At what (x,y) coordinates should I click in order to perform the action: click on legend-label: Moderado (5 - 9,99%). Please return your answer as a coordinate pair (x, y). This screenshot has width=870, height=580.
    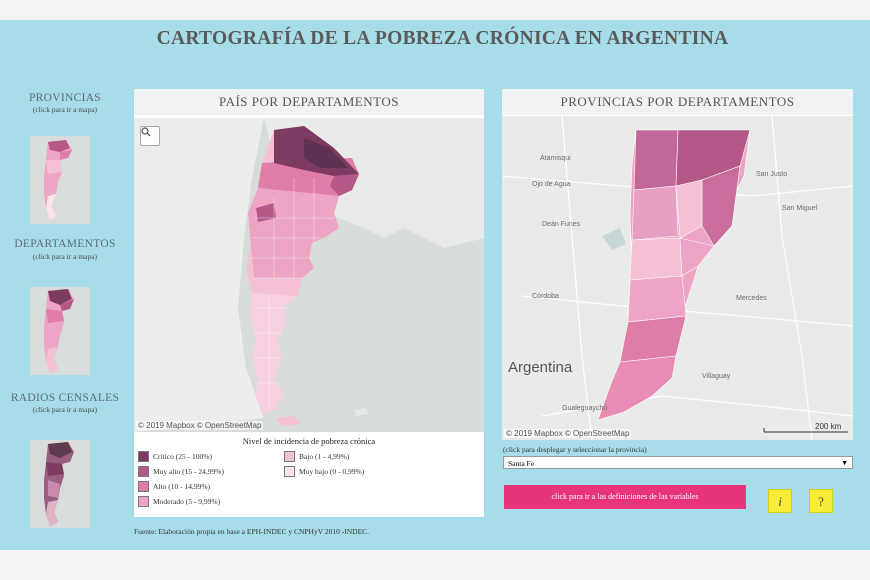
    Looking at the image, I should click on (187, 501).